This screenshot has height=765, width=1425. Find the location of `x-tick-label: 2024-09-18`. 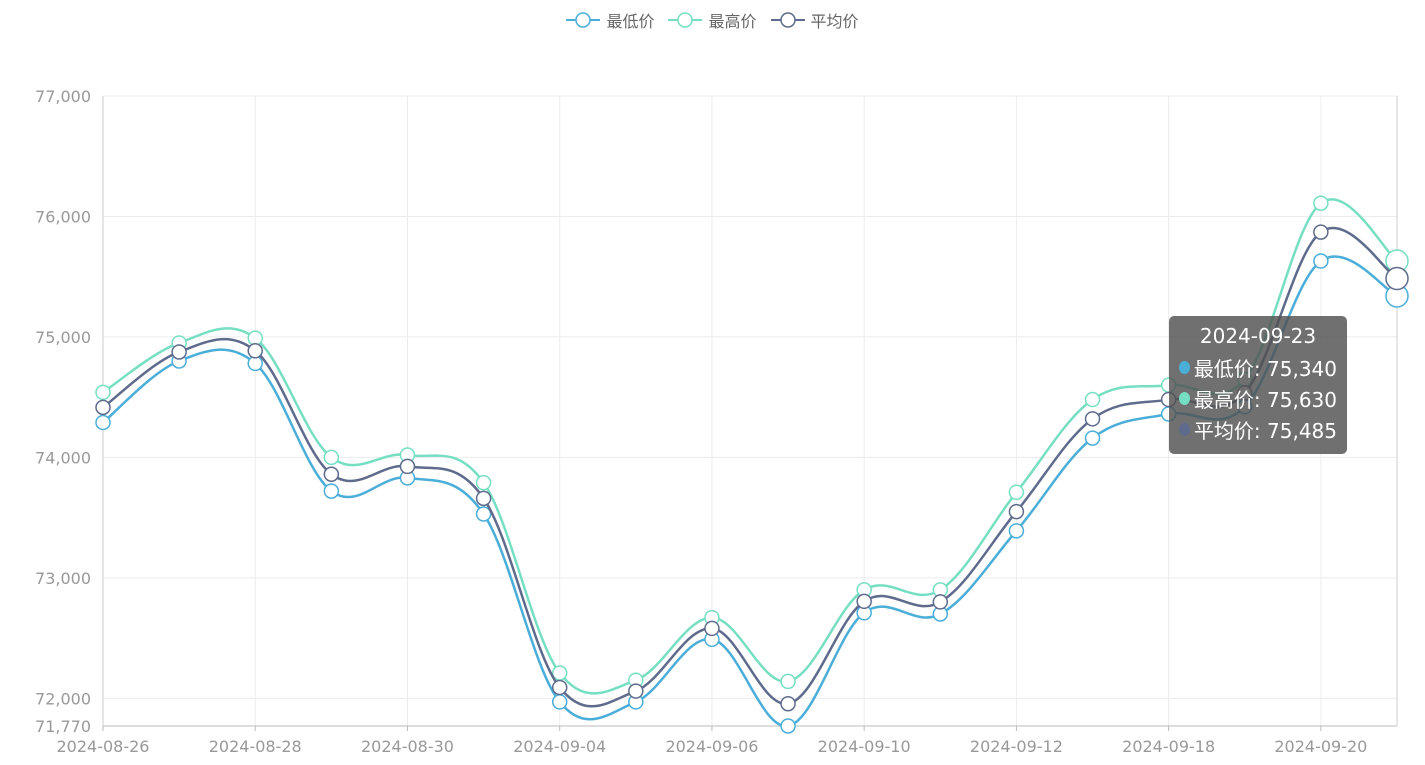

x-tick-label: 2024-09-18 is located at coordinates (1168, 746).